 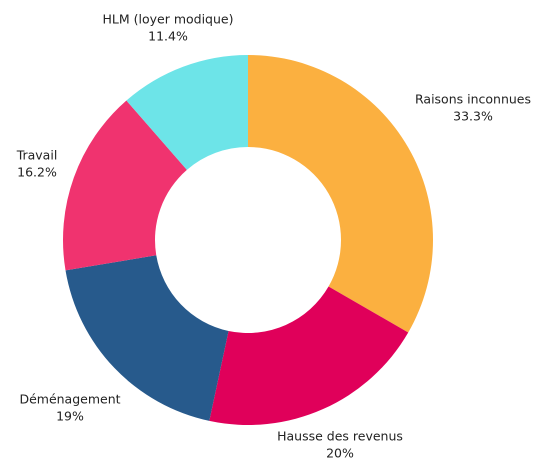 What do you see at coordinates (69, 399) in the screenshot?
I see `slice-label: Déménagement` at bounding box center [69, 399].